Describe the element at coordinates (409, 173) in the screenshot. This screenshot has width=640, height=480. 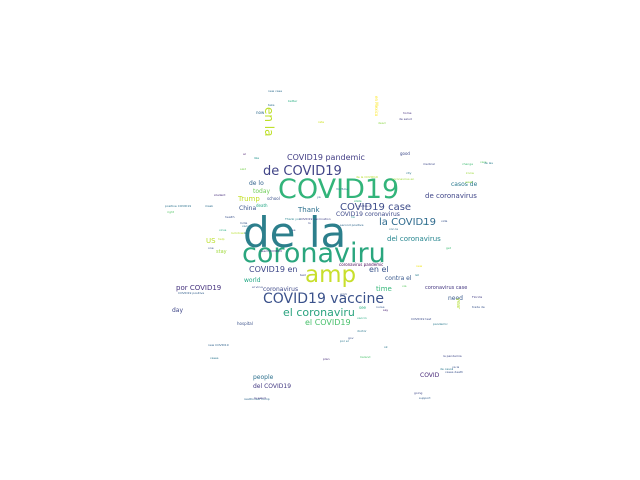
I see `word-city: city` at that location.